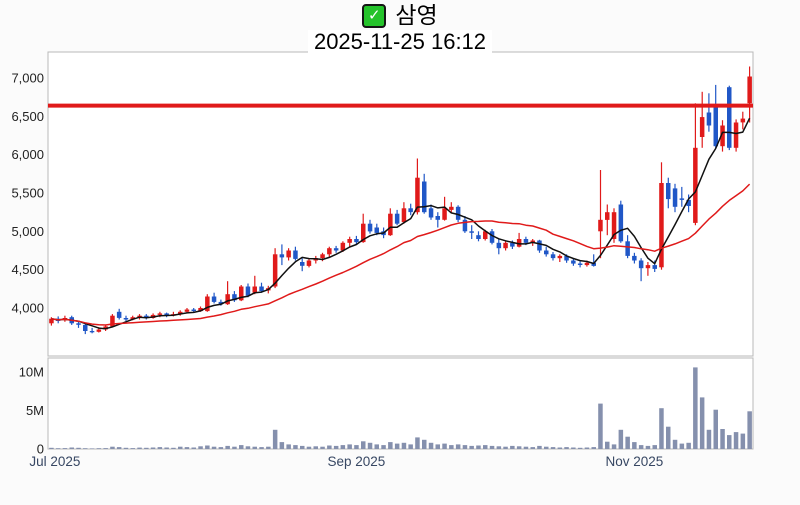 The width and height of the screenshot is (800, 505). I want to click on checked-checkbox-icon: ✓, so click(374, 15).